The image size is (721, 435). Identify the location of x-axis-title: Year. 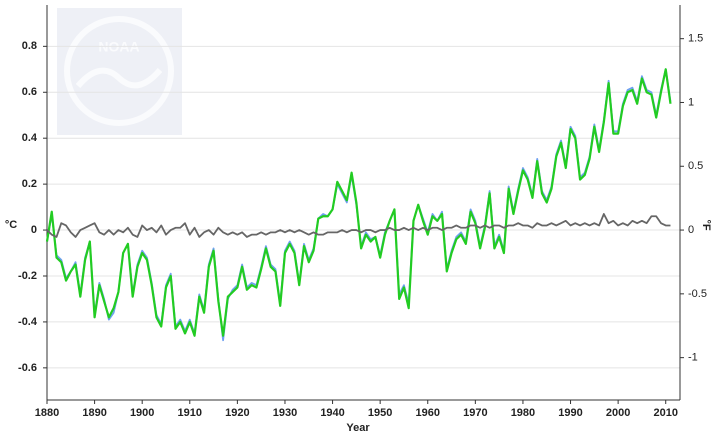
(358, 428).